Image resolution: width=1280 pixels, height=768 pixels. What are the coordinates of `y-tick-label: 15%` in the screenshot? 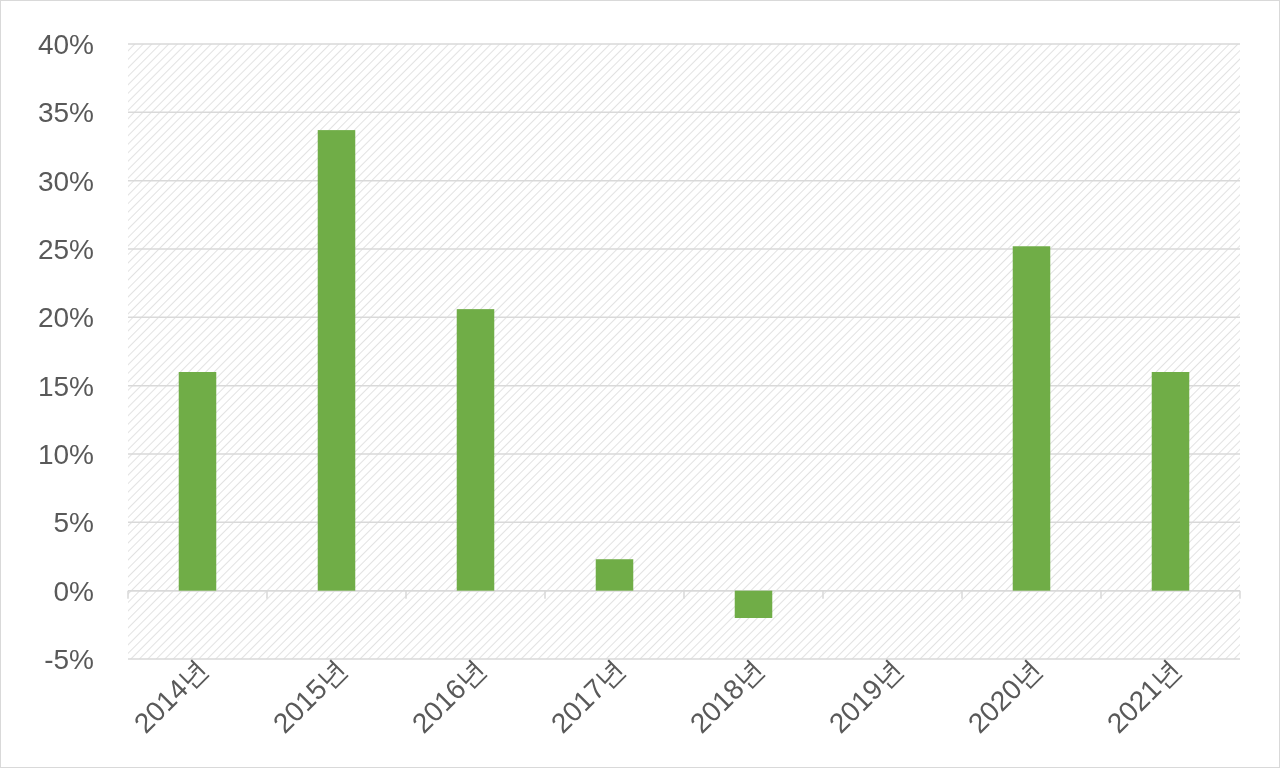 It's located at (65, 386).